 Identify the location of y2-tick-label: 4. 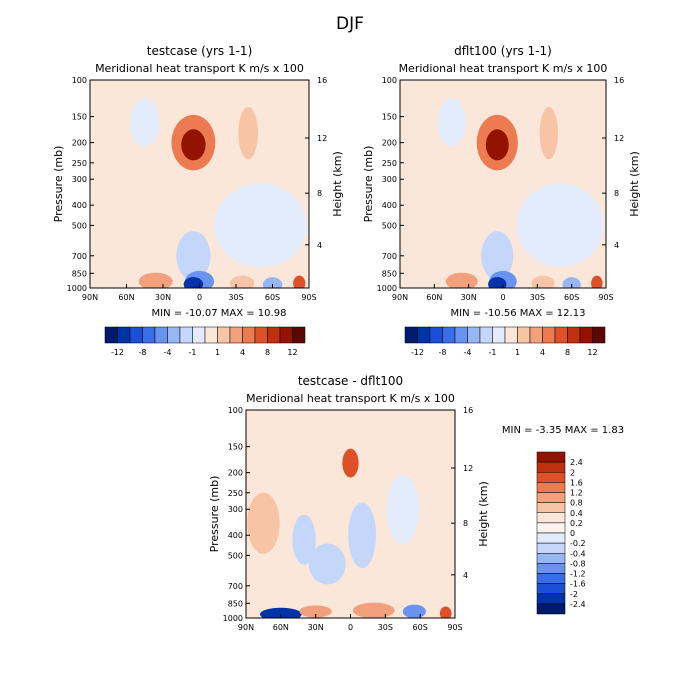
(616, 245).